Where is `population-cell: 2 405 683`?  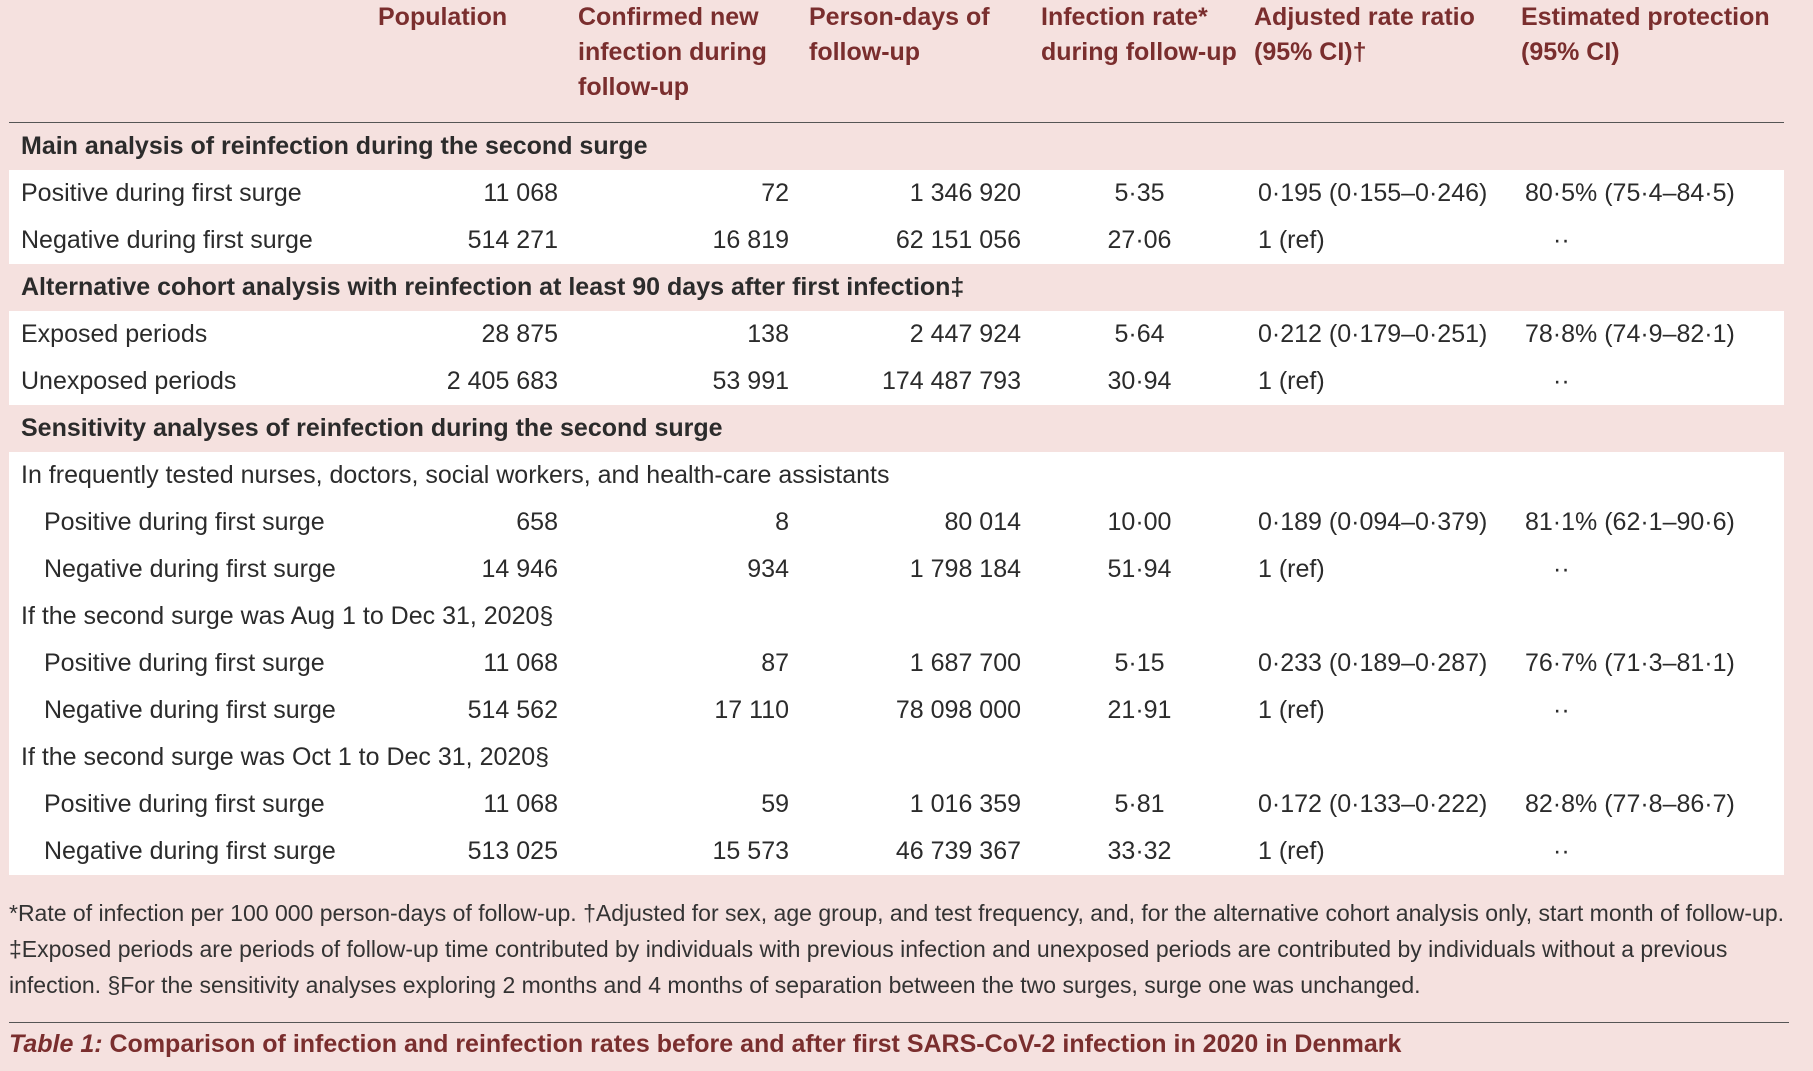 population-cell: 2 405 683 is located at coordinates (470, 381).